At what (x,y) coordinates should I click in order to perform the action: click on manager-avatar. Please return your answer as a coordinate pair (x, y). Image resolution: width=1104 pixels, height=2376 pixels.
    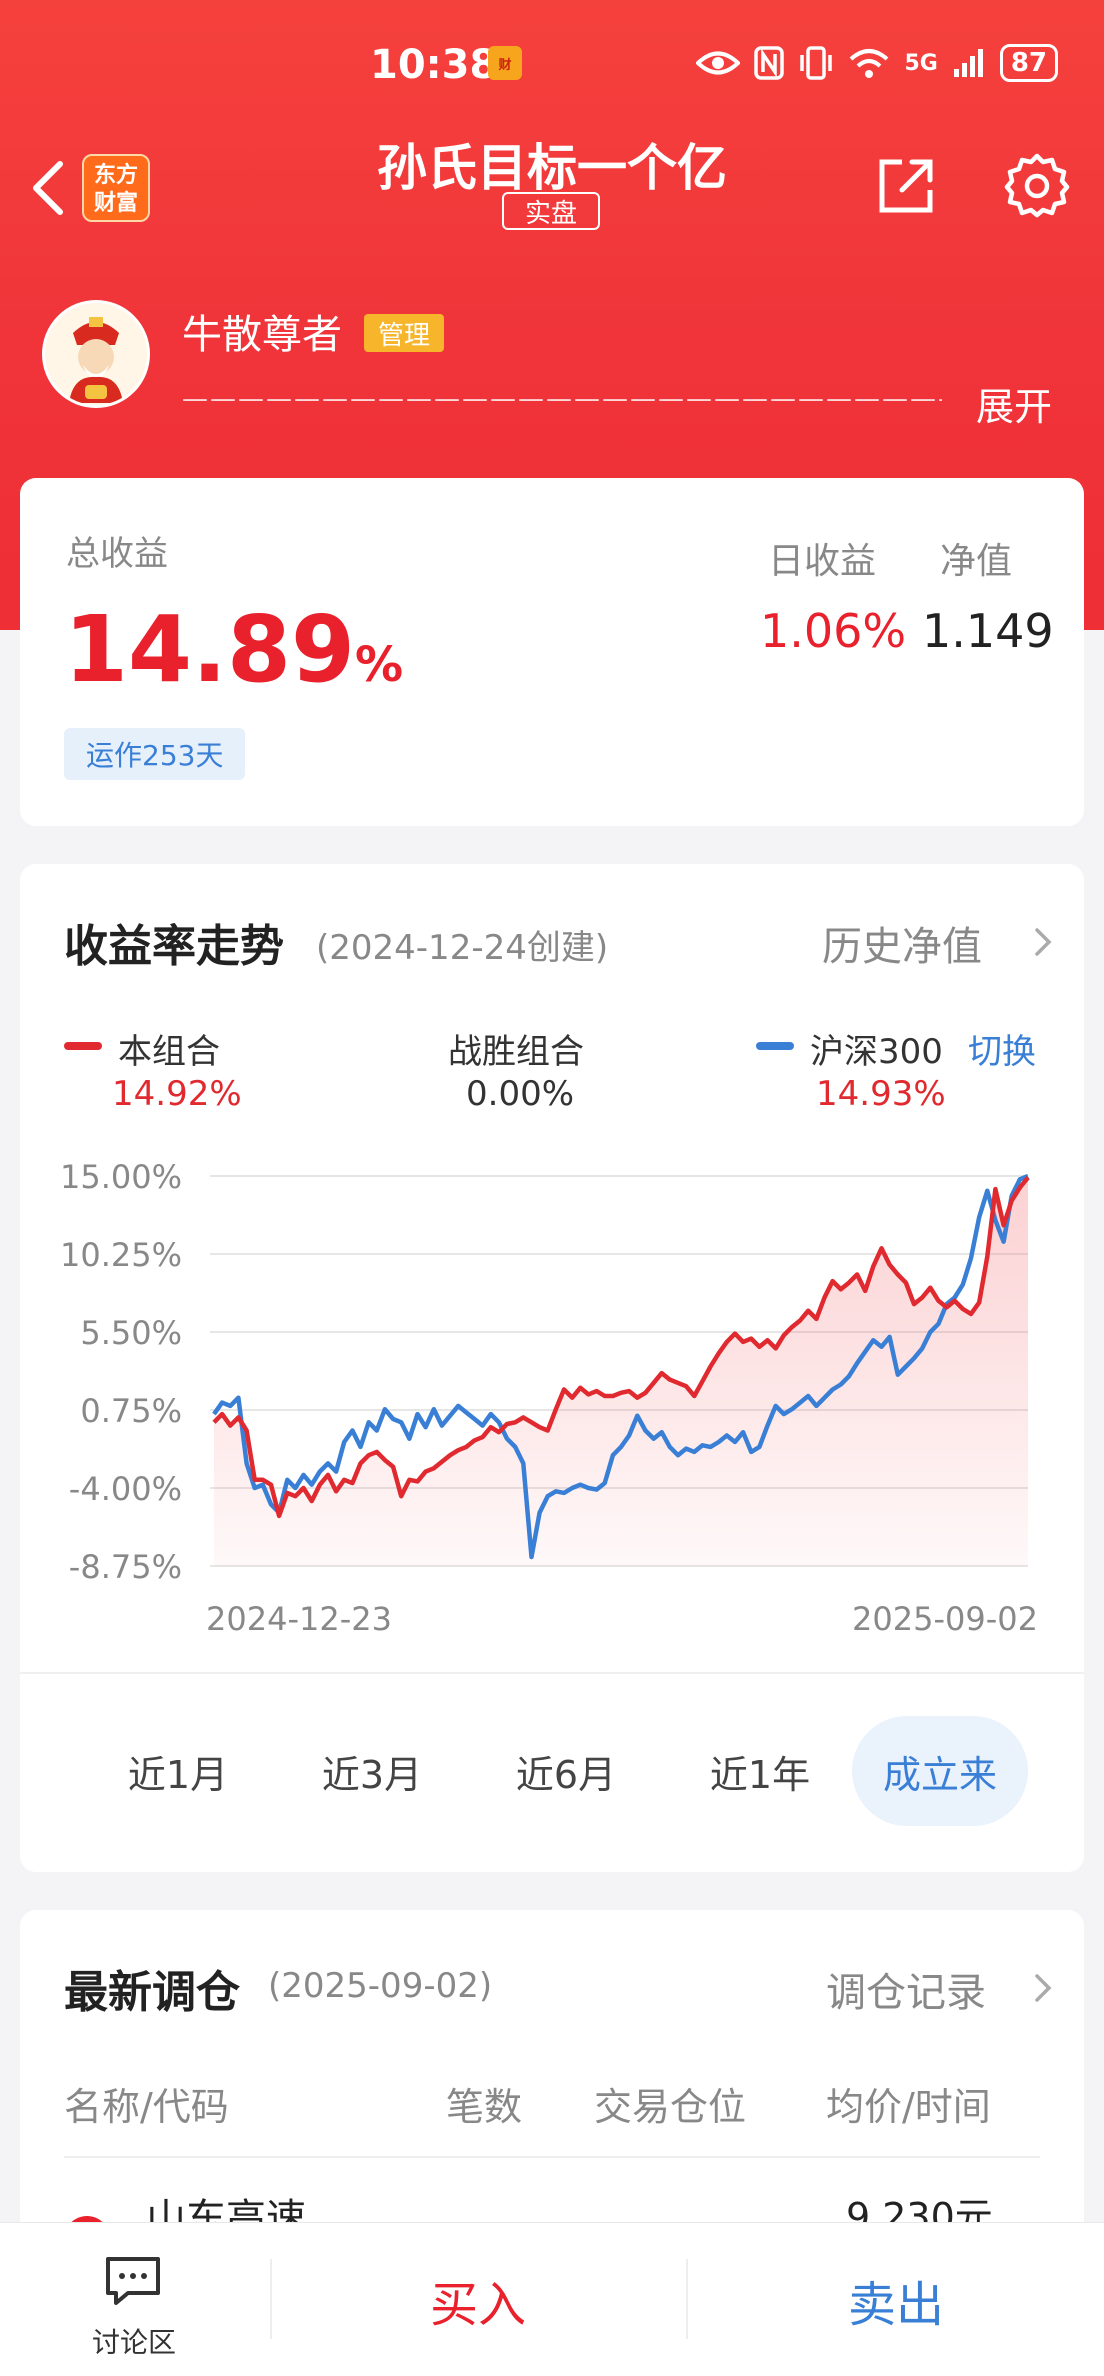
    Looking at the image, I should click on (96, 354).